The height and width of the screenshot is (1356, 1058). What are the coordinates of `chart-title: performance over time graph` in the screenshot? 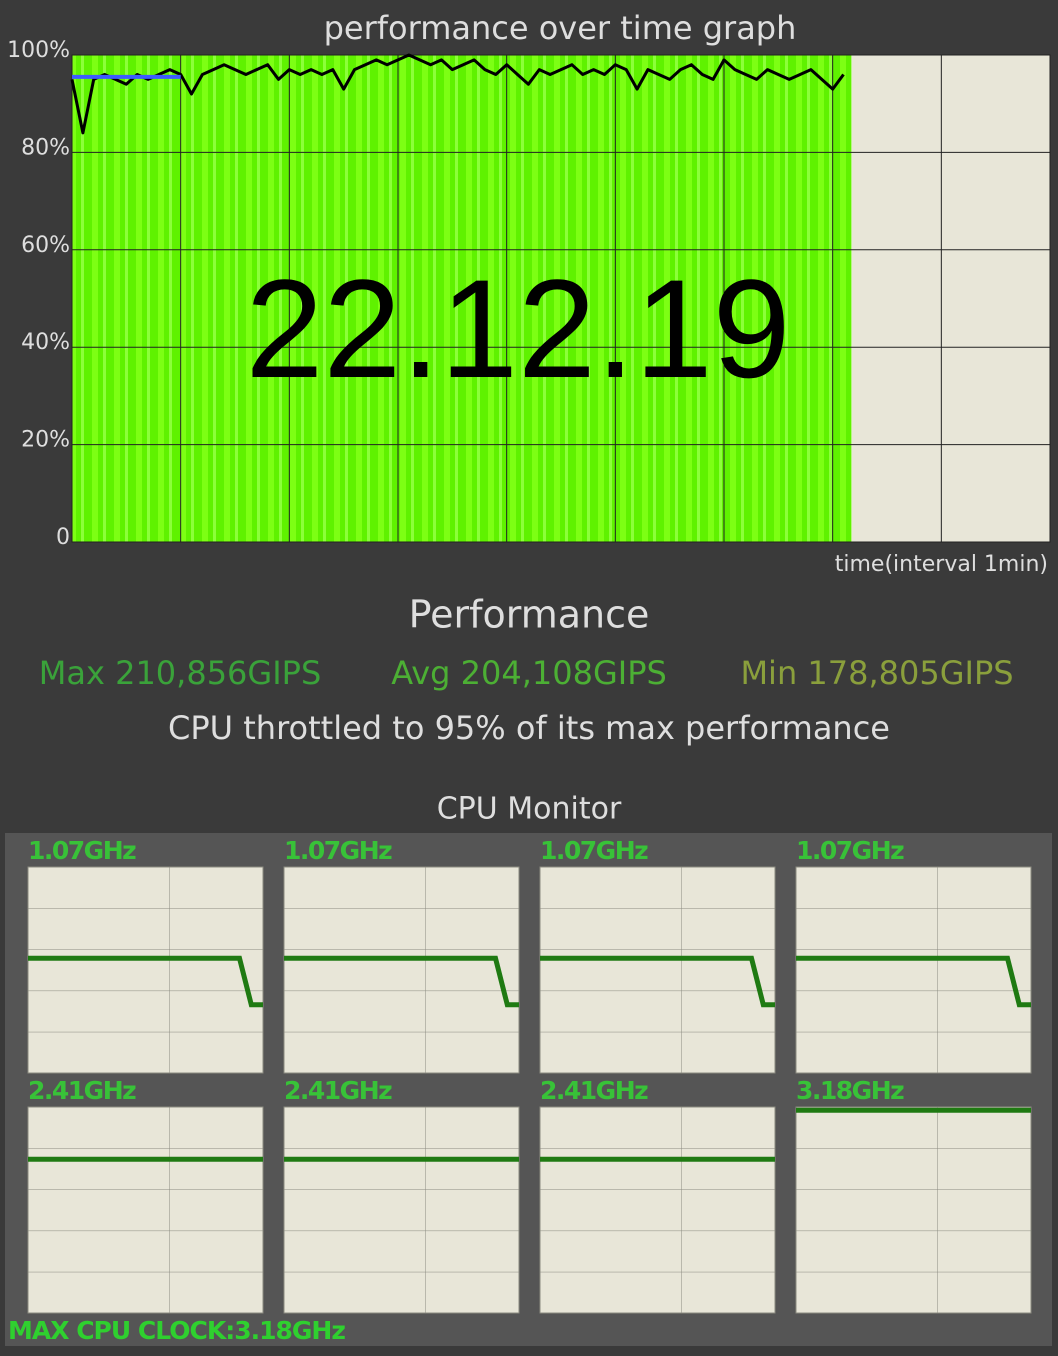 It's located at (560, 28).